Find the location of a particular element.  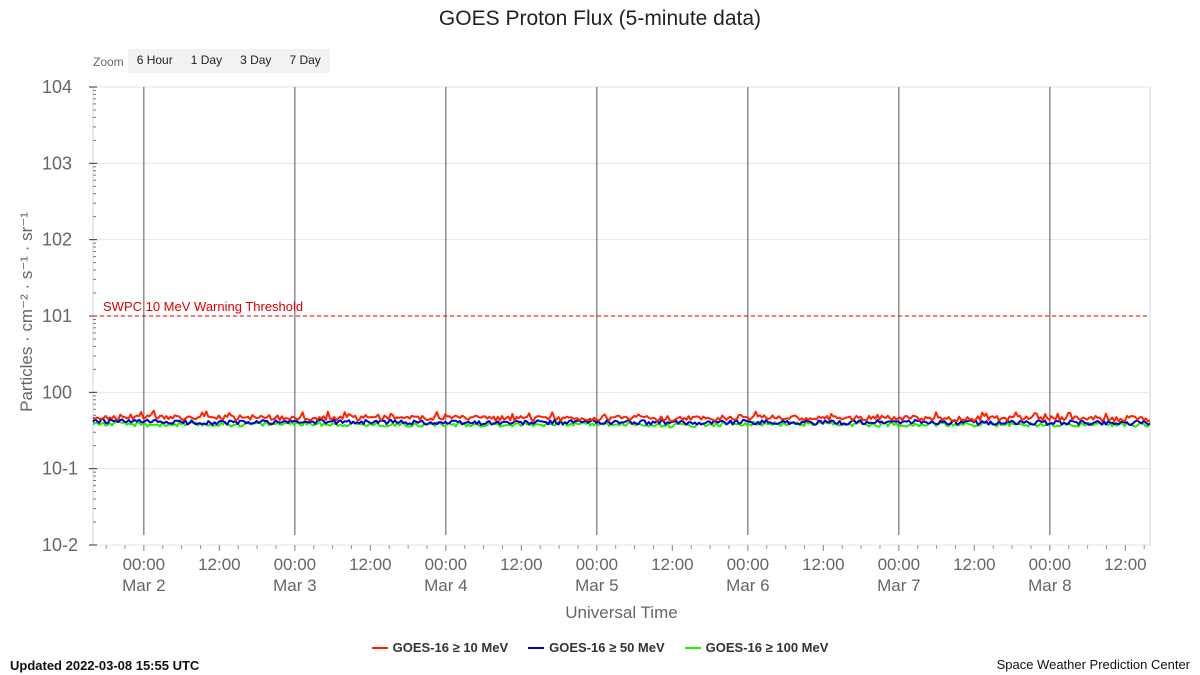

series-line-10mev is located at coordinates (621, 416).